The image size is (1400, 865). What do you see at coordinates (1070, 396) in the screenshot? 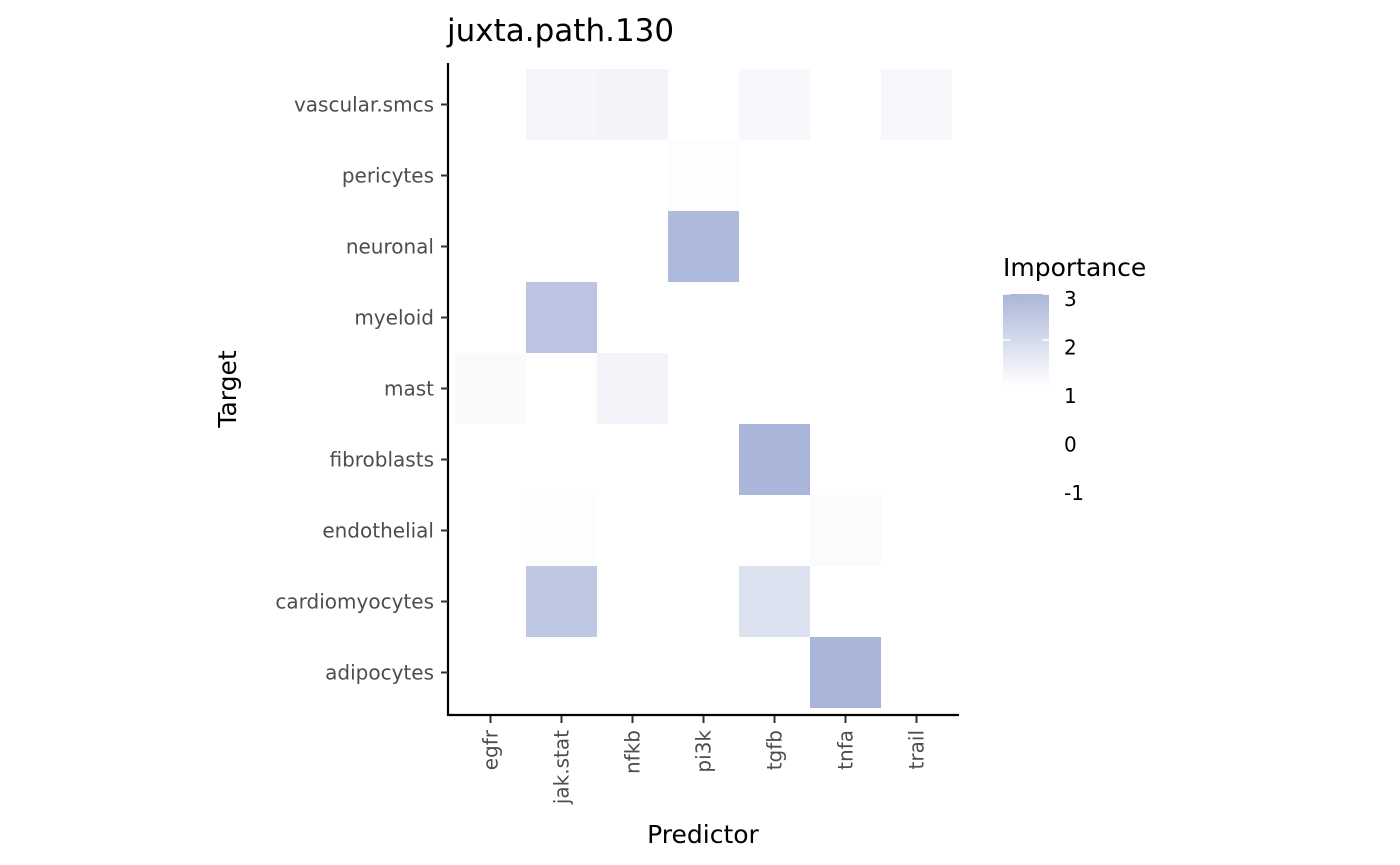
I see `legend-tick-label: 1` at bounding box center [1070, 396].